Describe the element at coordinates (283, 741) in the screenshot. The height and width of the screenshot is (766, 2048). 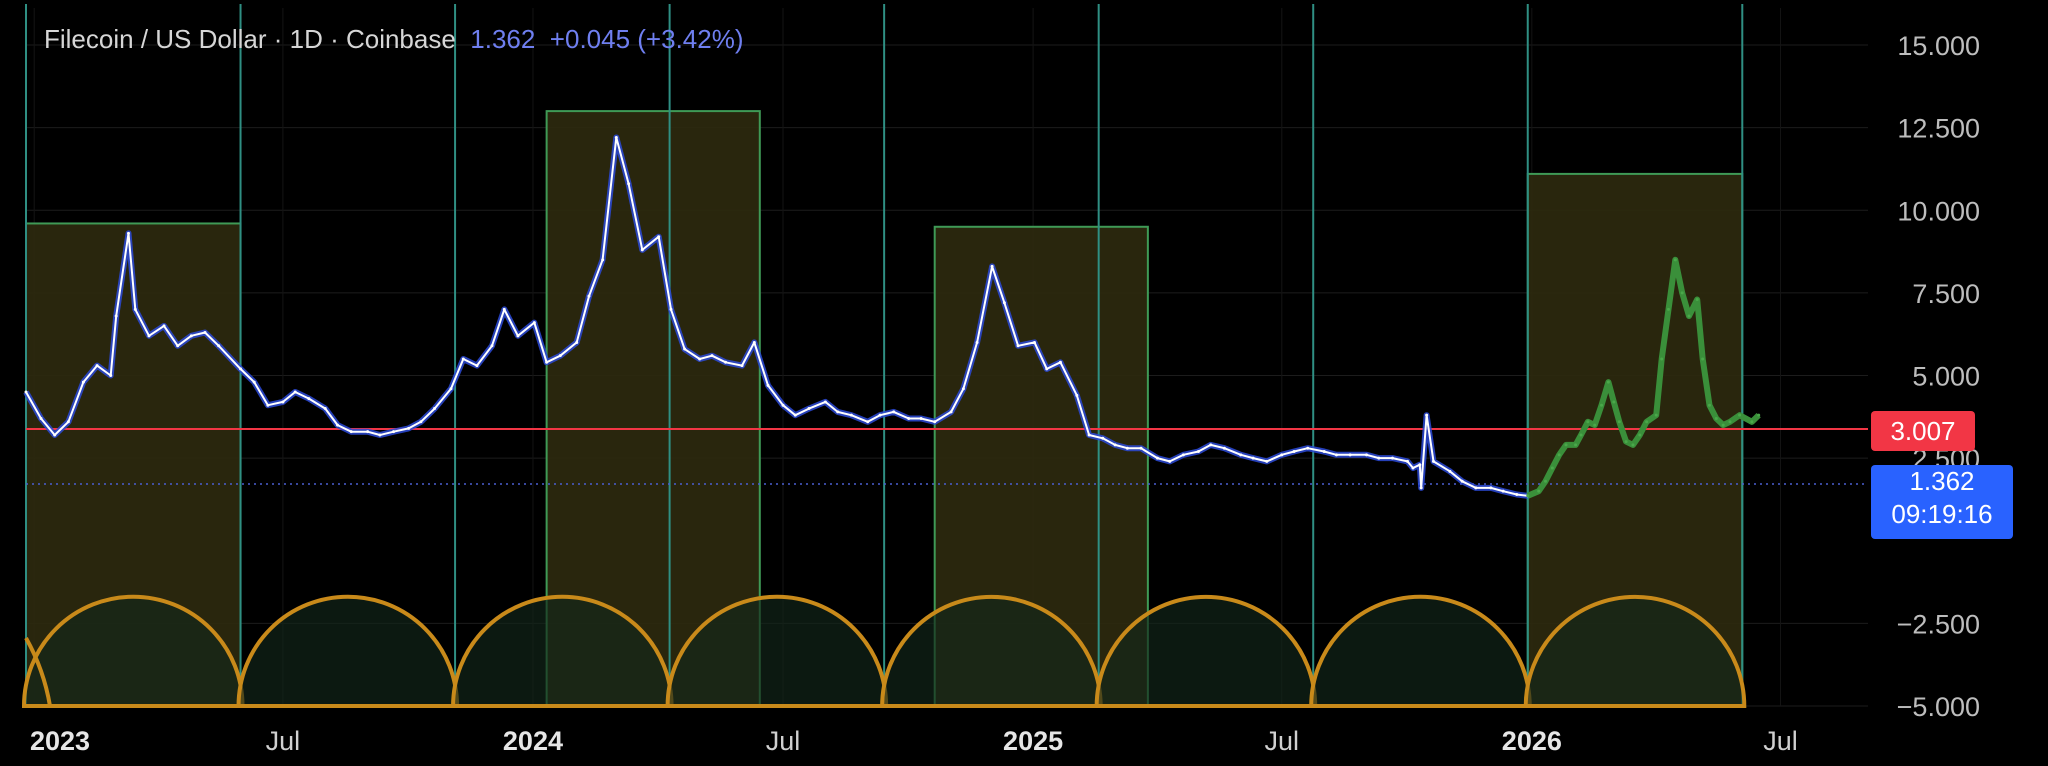
I see `x-tick-label-1: Jul` at that location.